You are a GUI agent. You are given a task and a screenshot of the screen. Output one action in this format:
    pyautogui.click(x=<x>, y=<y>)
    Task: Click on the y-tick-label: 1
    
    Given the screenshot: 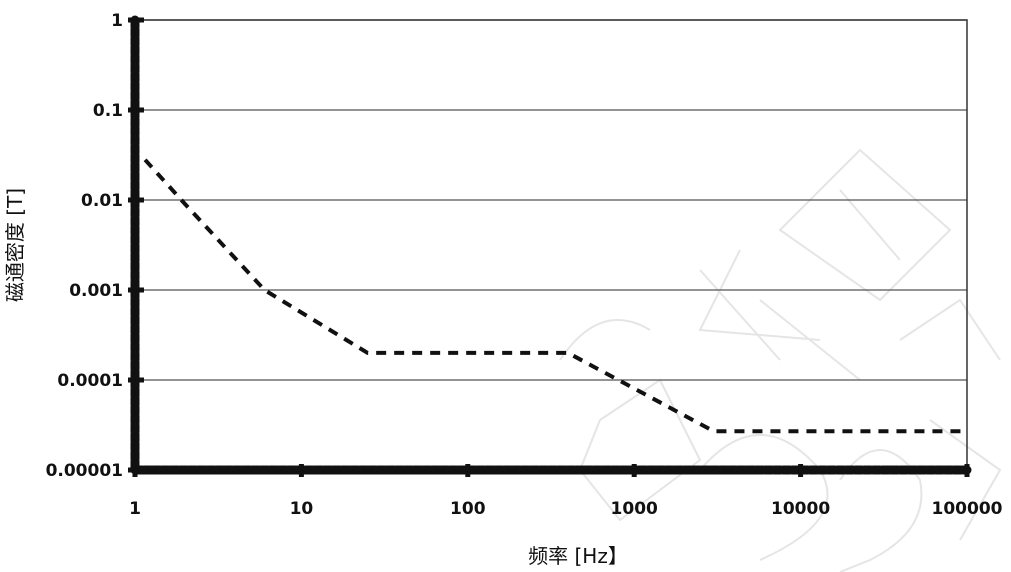 What is the action you would take?
    pyautogui.click(x=117, y=21)
    